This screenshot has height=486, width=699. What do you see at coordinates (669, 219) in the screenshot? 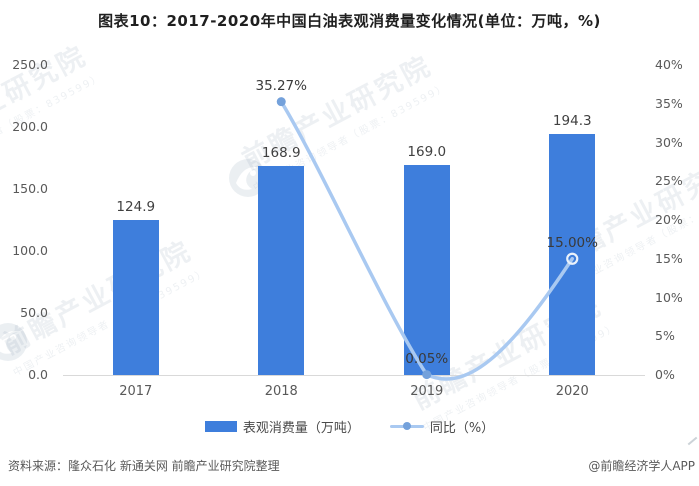
I see `y-axis-right-tick: 20%` at bounding box center [669, 219].